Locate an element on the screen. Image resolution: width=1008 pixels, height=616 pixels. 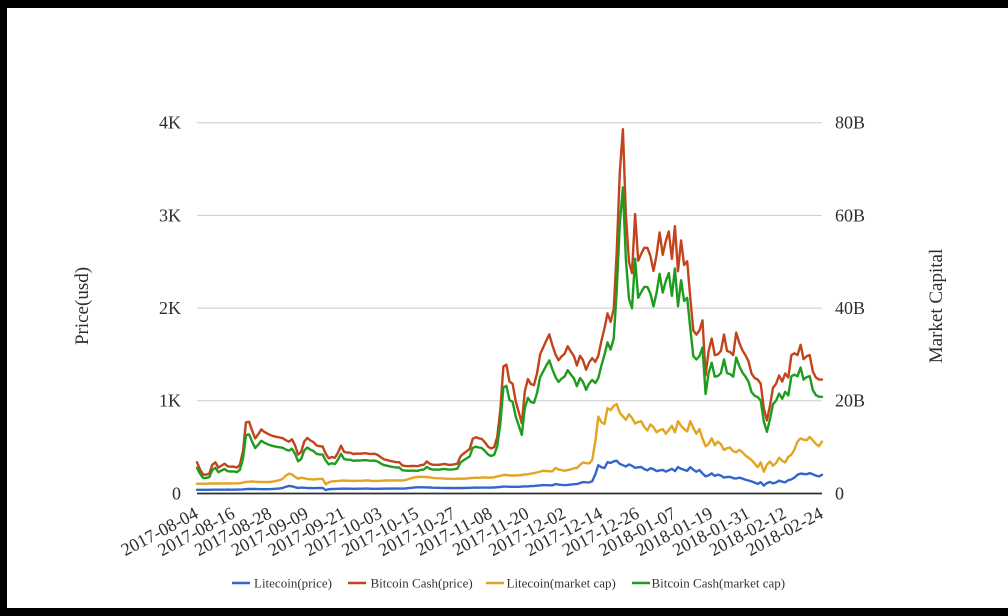
svg-text: 20B is located at coordinates (850, 401).